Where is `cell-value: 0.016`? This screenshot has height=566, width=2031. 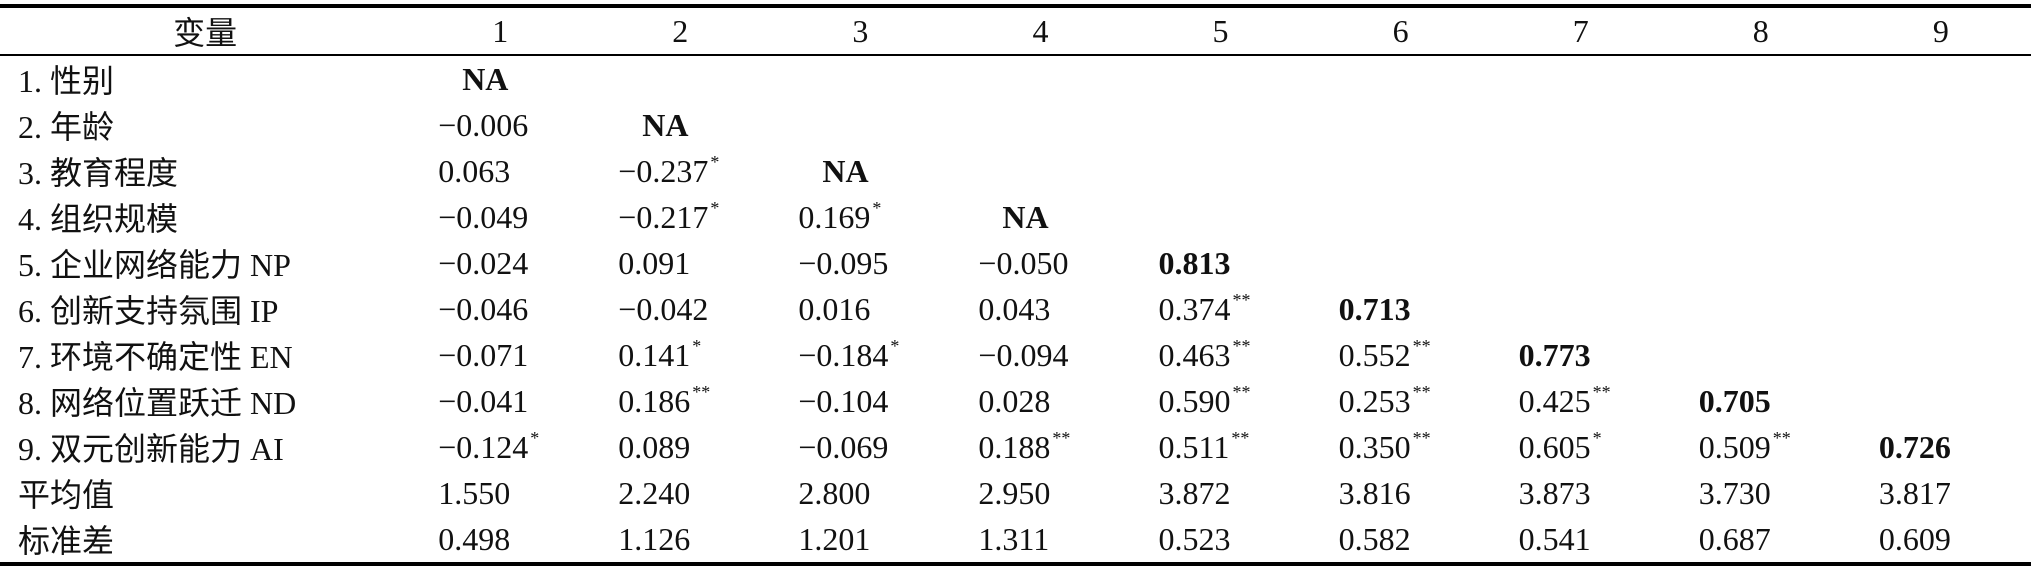
cell-value: 0.016 is located at coordinates (834, 308).